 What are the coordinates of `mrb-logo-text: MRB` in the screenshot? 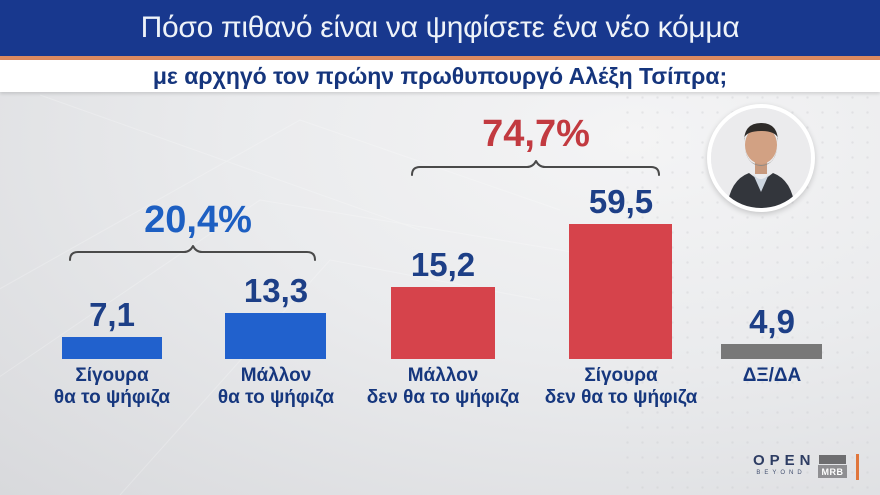 It's located at (832, 471).